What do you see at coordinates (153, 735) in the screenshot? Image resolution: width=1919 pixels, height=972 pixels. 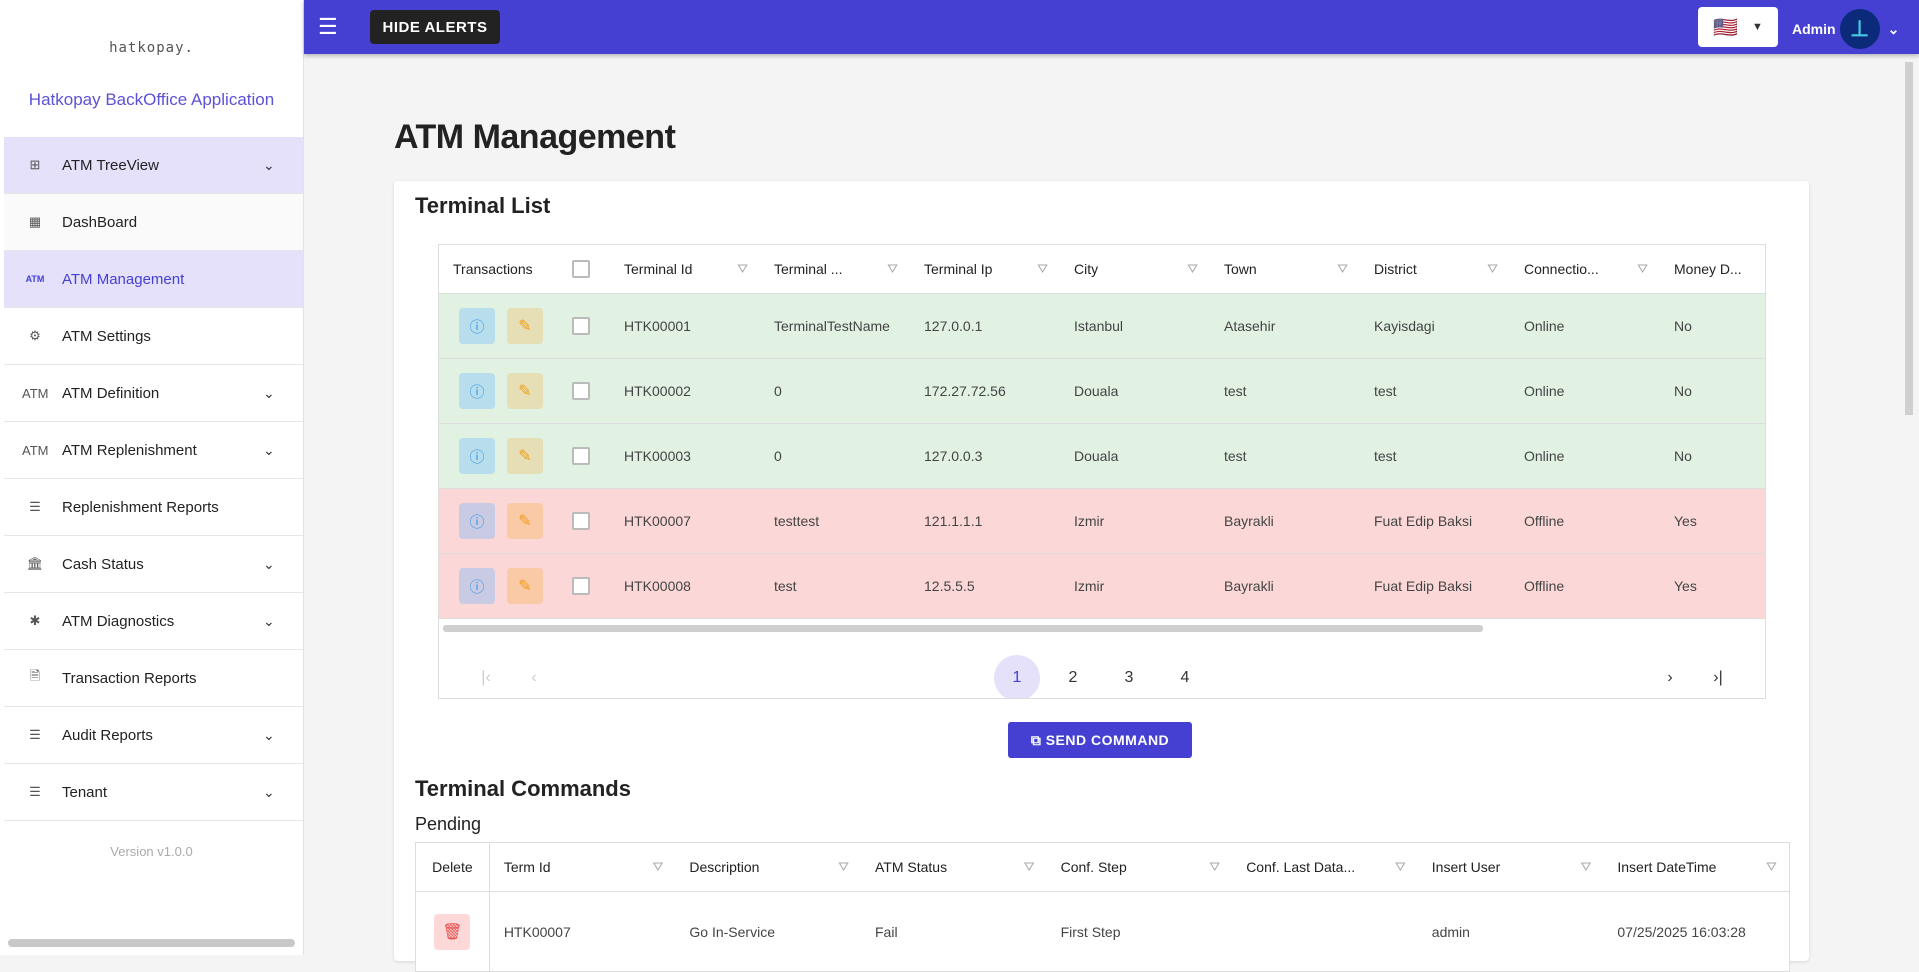 I see `sidebar-item-audit-reports: ☰ Audit Reports ⌄` at bounding box center [153, 735].